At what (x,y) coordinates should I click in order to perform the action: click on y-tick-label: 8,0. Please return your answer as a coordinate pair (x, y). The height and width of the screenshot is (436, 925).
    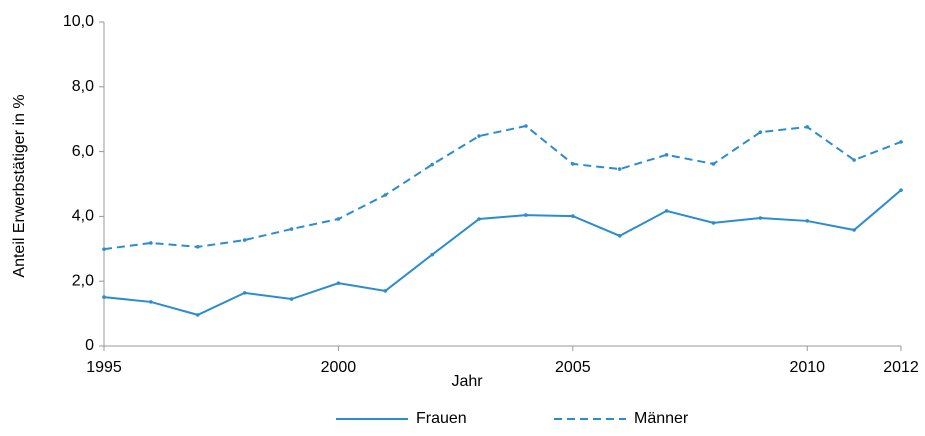
    Looking at the image, I should click on (83, 86).